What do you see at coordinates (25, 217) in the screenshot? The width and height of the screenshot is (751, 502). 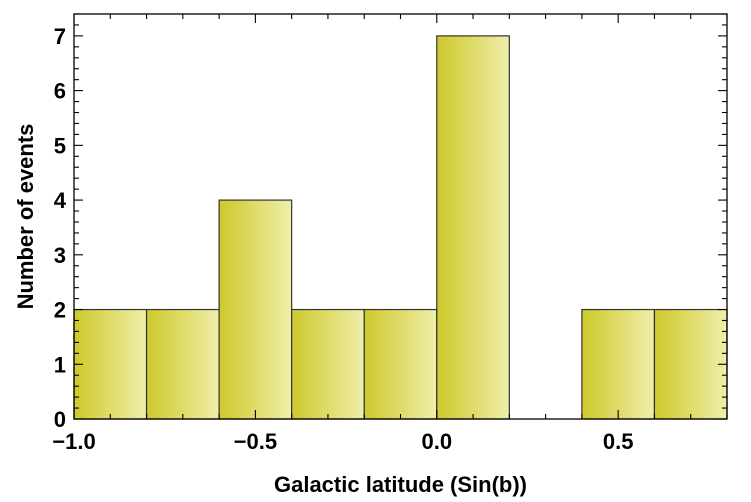 I see `y-axis-title: Number of events` at bounding box center [25, 217].